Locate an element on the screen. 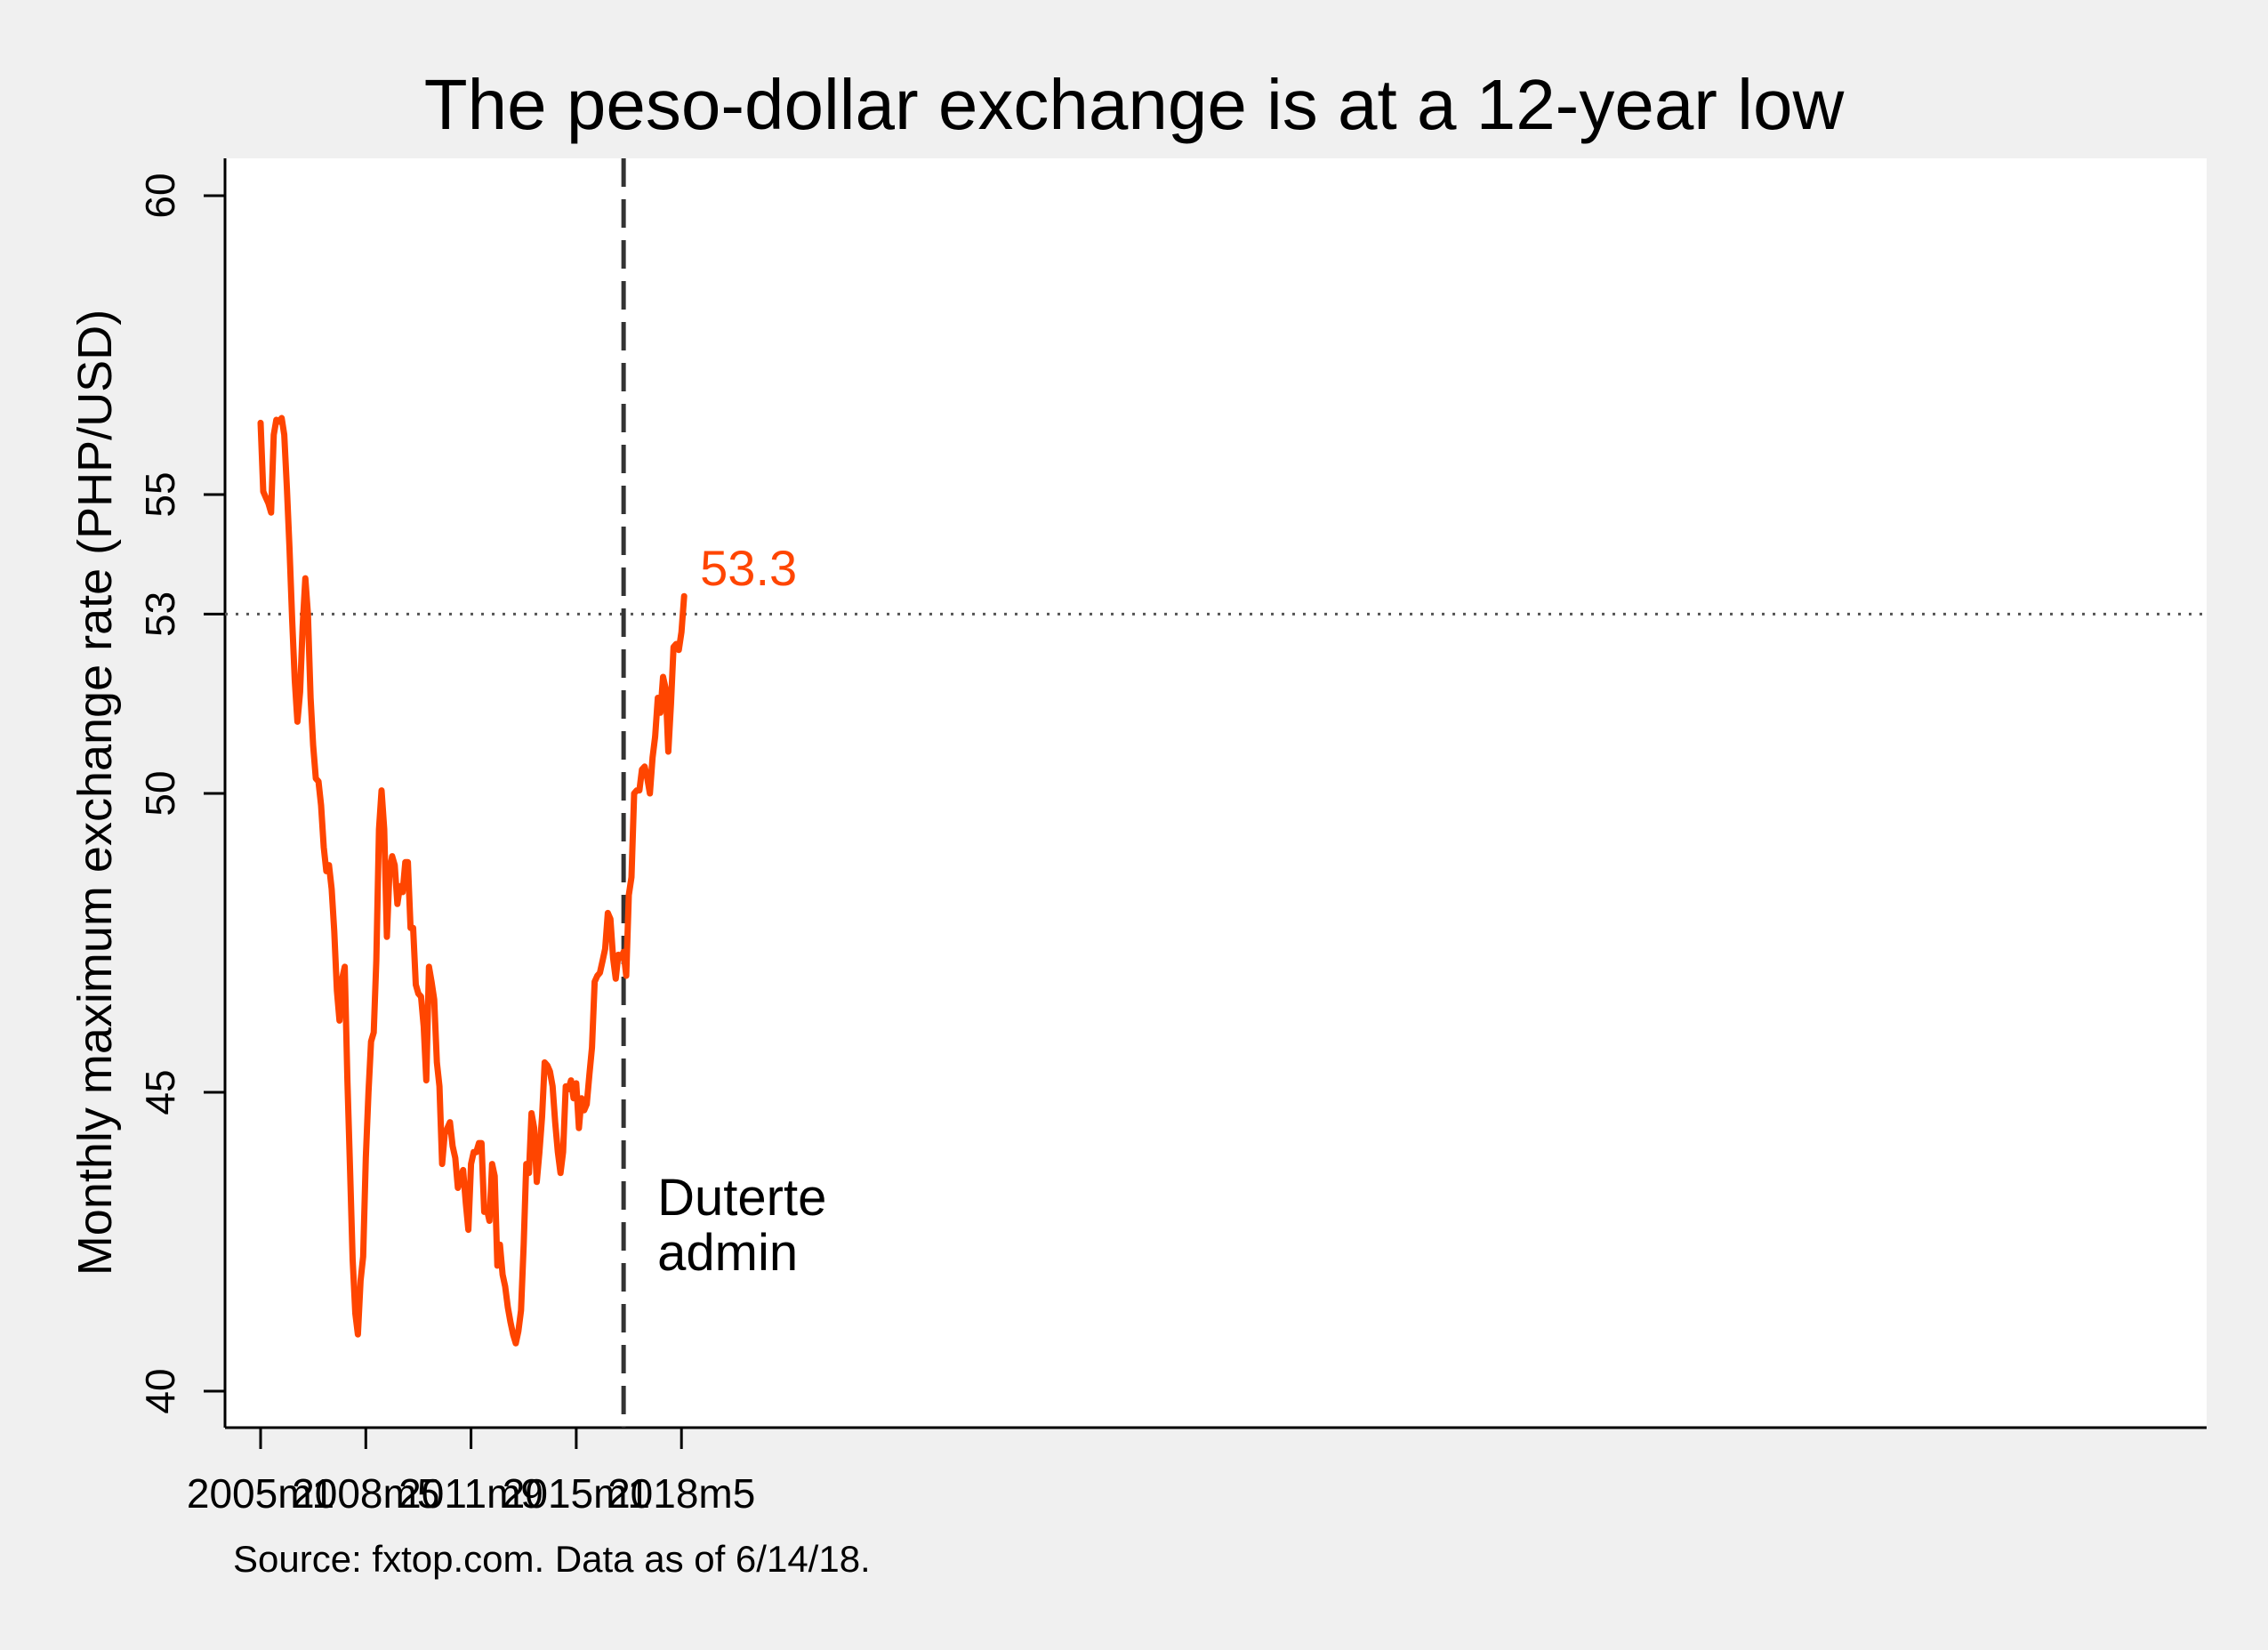 The width and height of the screenshot is (2268, 1650). duterte-label-line1: Duterte is located at coordinates (742, 1198).